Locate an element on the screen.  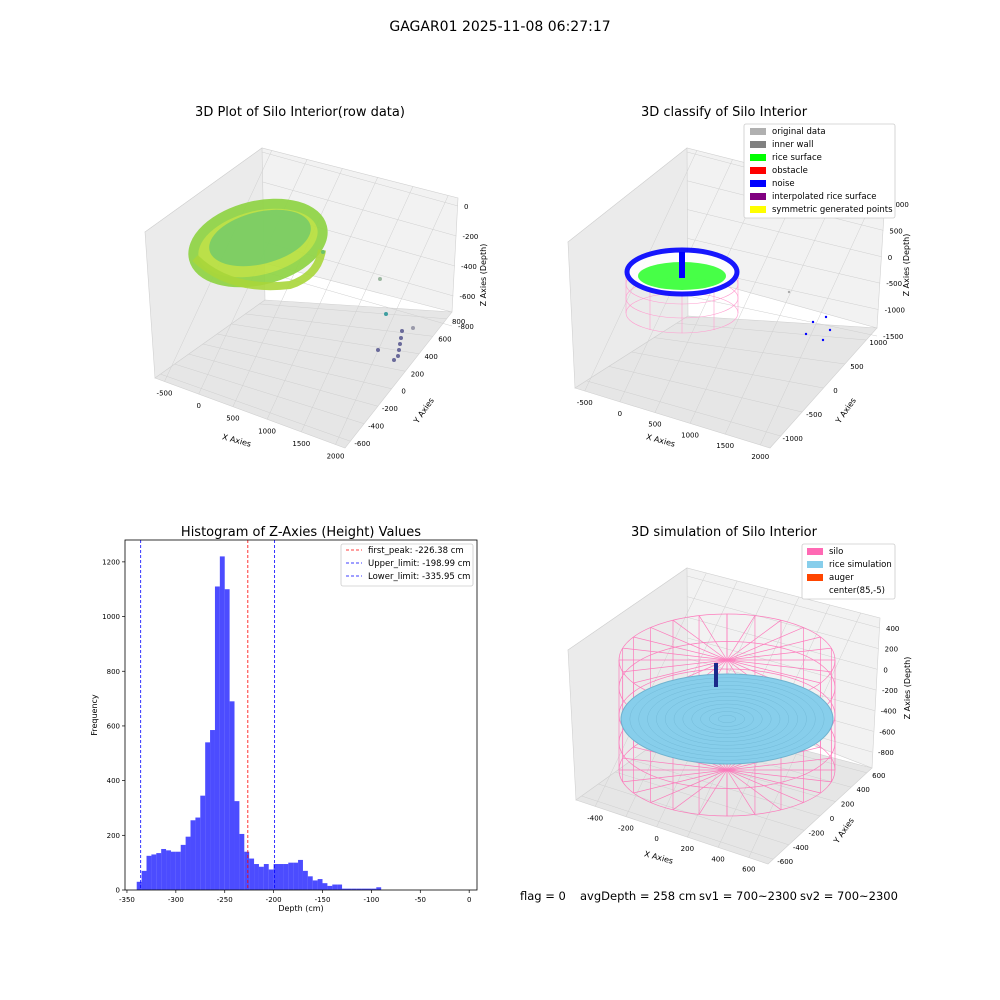
raw-xlabel: X Axies is located at coordinates (236, 440).